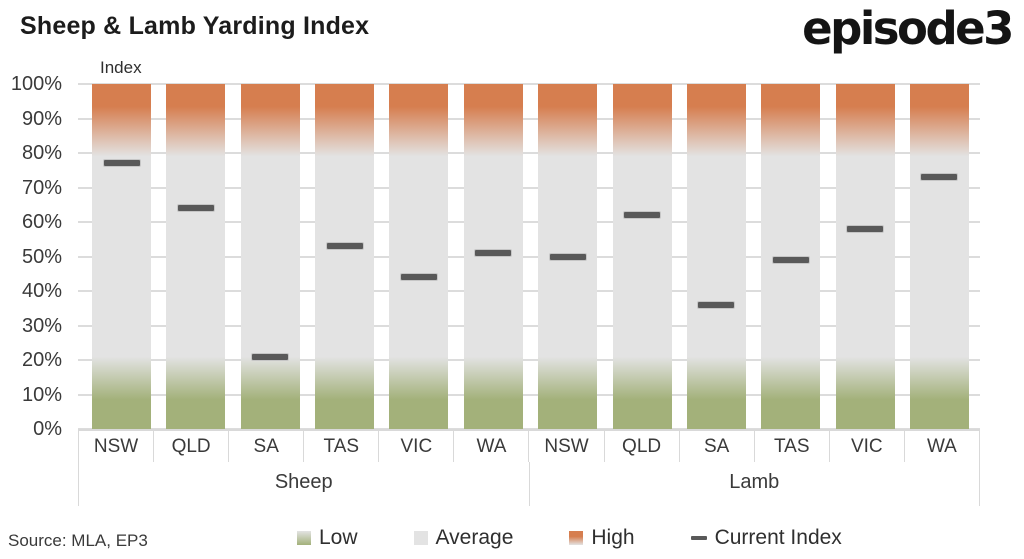 The width and height of the screenshot is (1024, 559). Describe the element at coordinates (41, 222) in the screenshot. I see `y-tick-label-60: 60%` at that location.